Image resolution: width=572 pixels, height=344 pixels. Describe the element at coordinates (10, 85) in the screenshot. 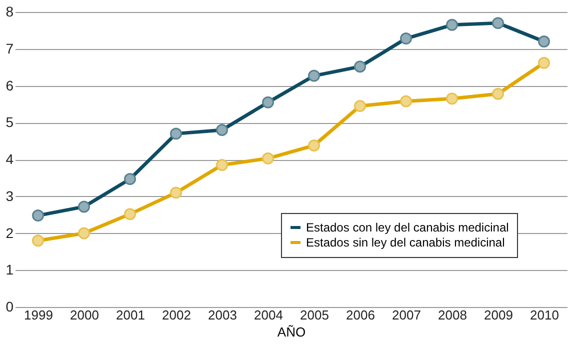

I see `y-tick-label: 6` at that location.